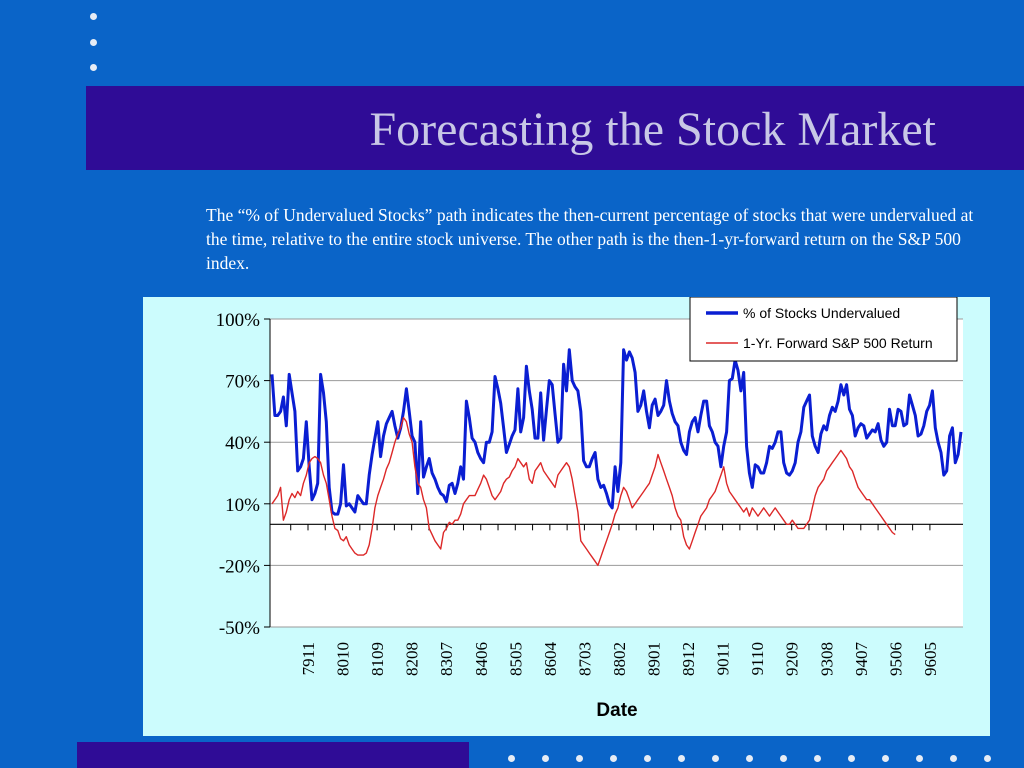  I want to click on bottom-band, so click(273, 755).